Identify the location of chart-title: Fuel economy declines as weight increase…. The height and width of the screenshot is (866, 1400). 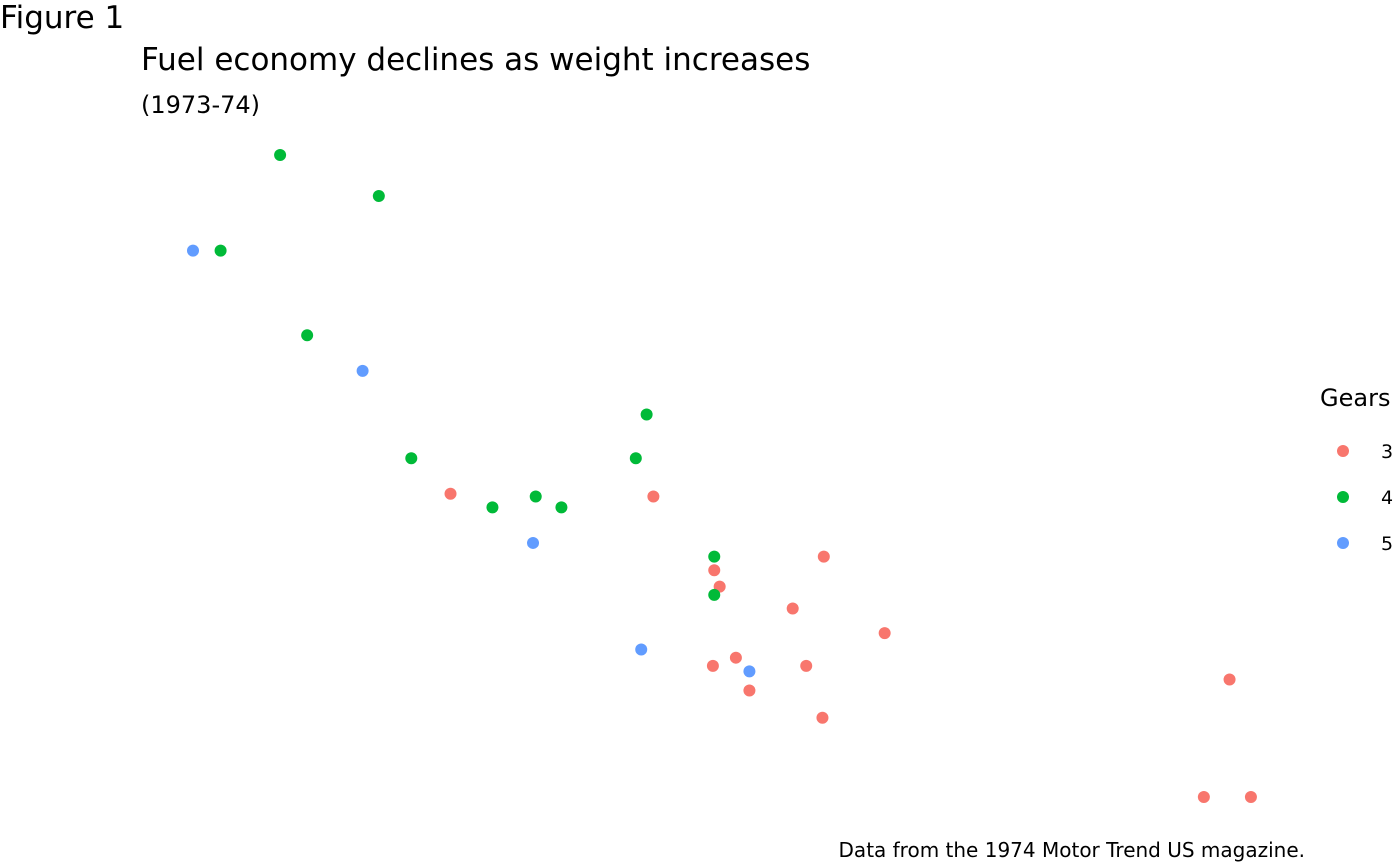
(476, 60).